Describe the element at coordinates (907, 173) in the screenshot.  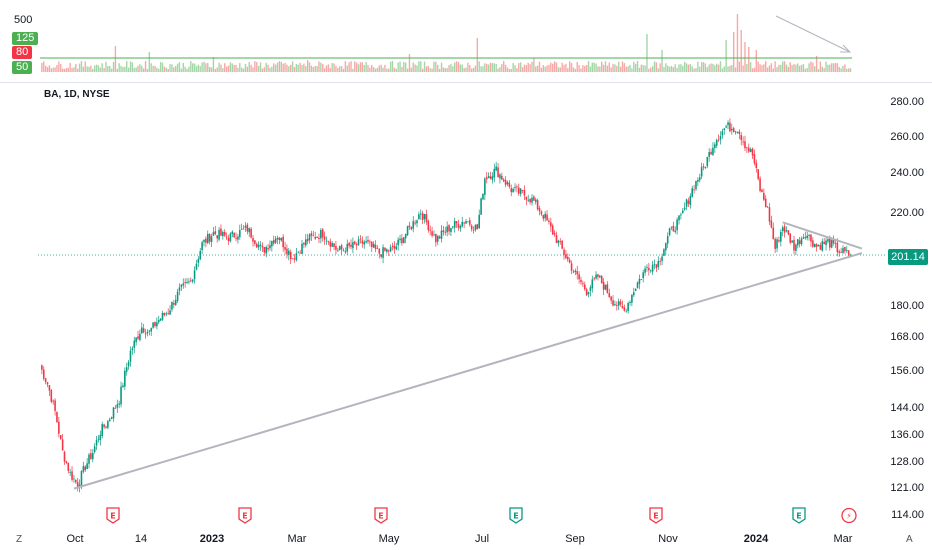
I see `y-tick-label: 240.00` at that location.